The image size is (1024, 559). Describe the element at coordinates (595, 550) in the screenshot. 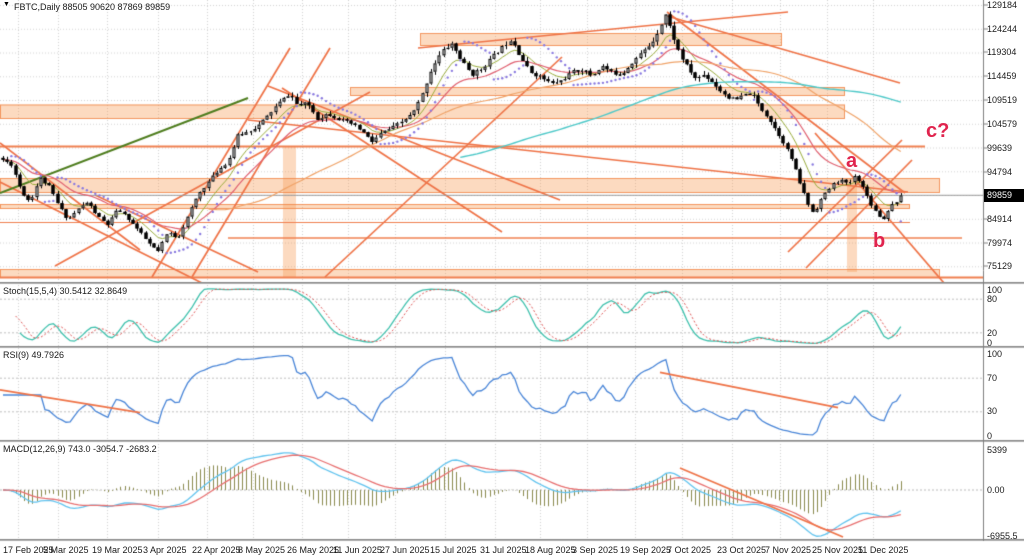

I see `date-label: 3 Sep 2025` at that location.